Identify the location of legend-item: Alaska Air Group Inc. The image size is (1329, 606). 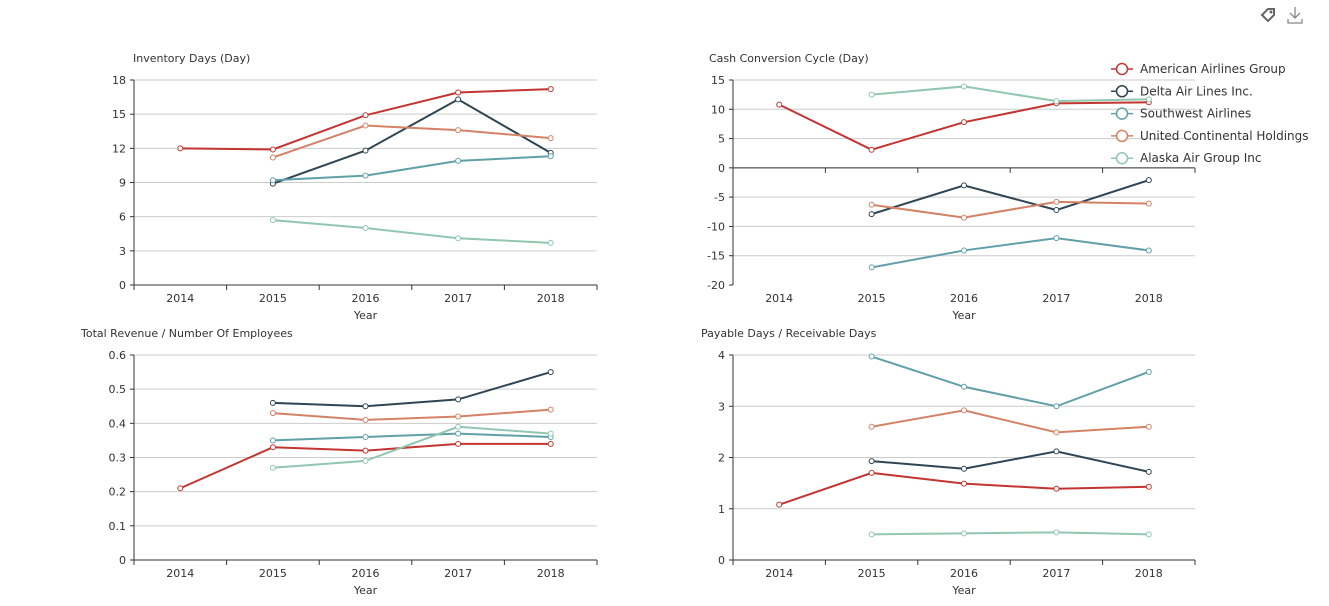
(1186, 158).